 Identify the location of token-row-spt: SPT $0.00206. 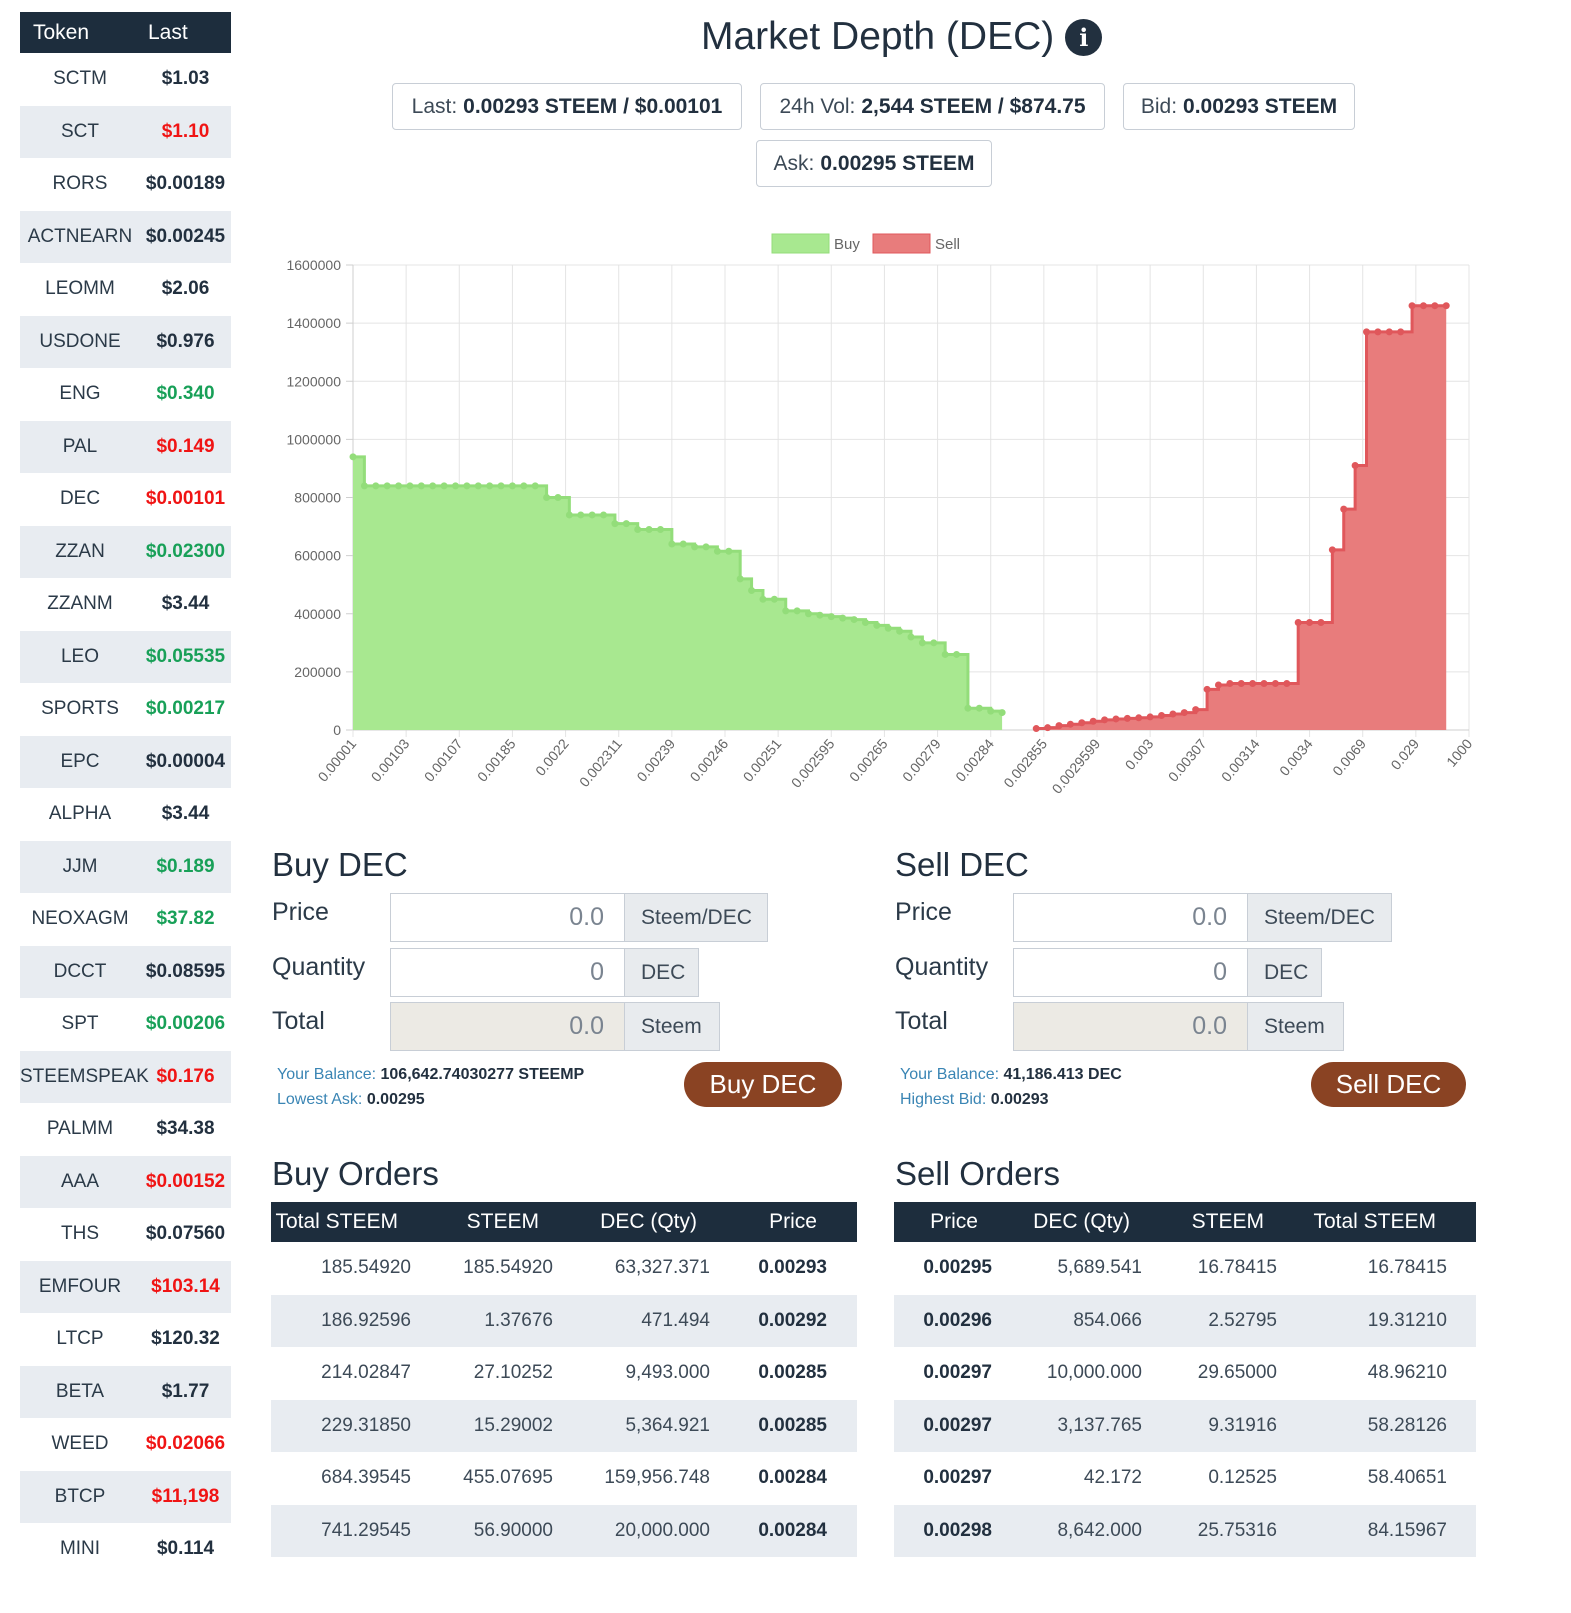
(125, 1024).